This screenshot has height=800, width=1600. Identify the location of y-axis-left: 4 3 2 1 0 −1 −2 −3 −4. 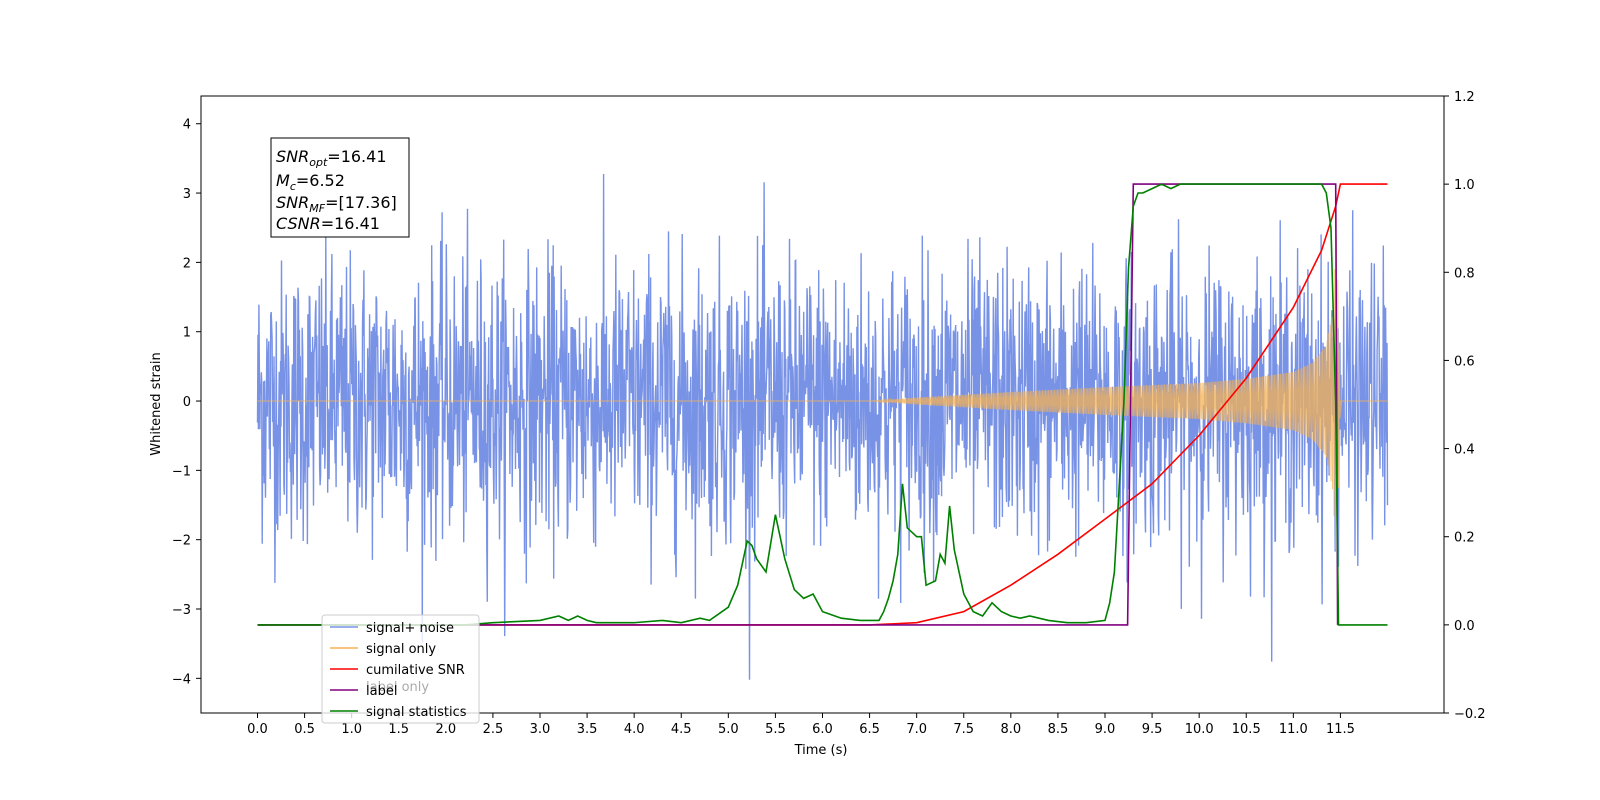
(186, 402).